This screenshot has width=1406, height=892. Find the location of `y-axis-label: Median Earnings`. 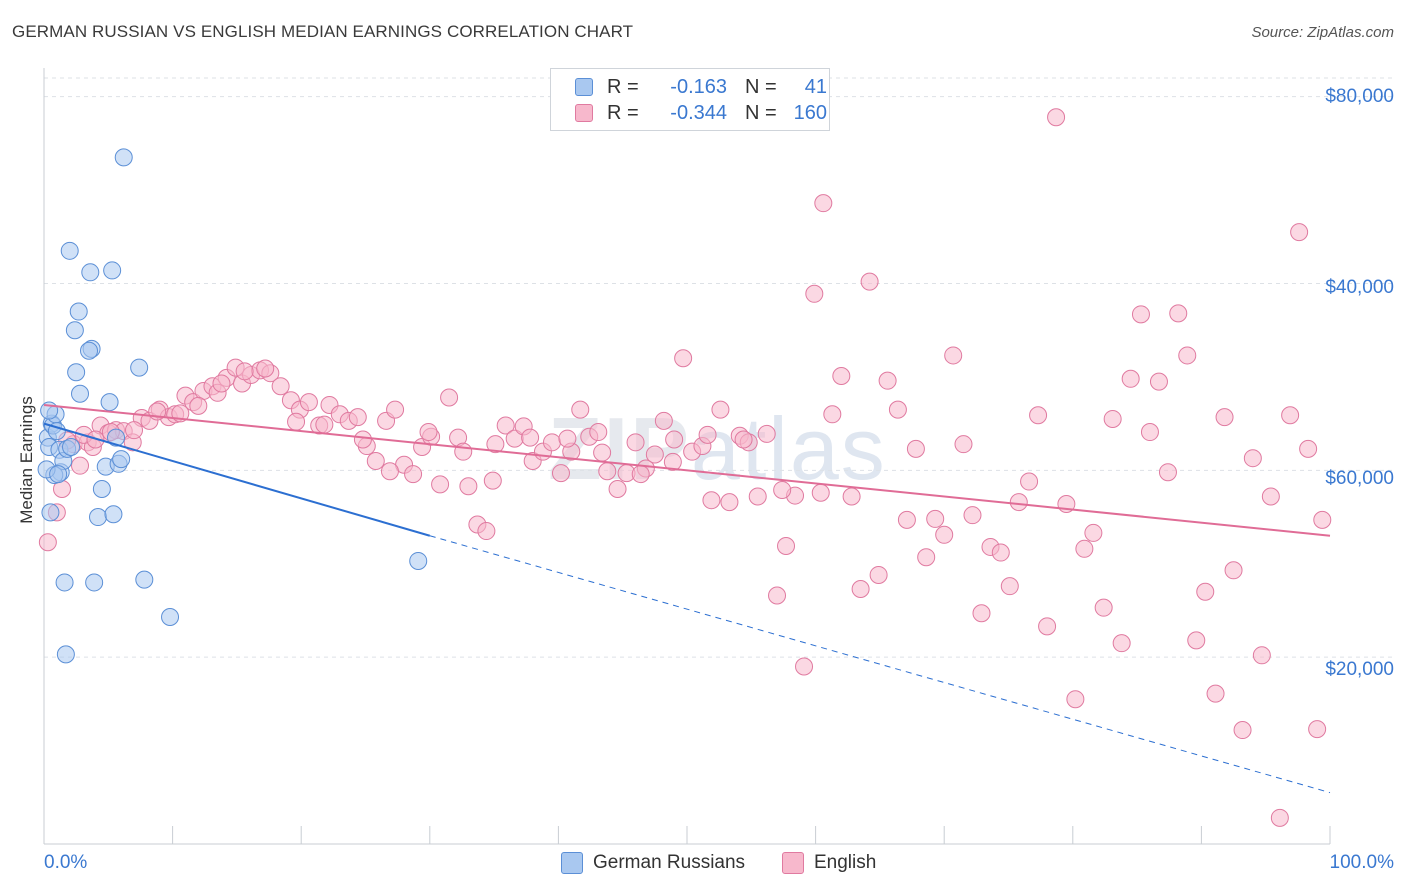

y-axis-label: Median Earnings is located at coordinates (26, 460).